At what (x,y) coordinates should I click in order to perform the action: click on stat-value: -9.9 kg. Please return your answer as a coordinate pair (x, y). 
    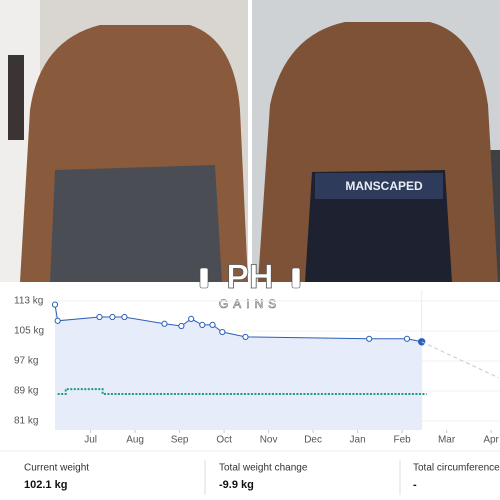
    Looking at the image, I should click on (236, 485).